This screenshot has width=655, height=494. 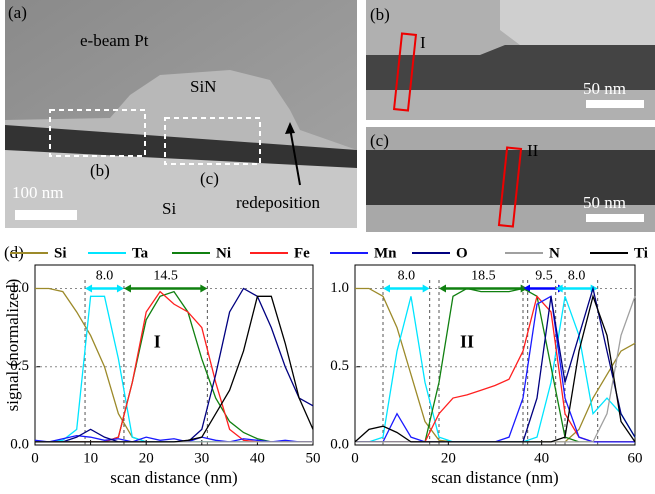 I want to click on image-label: (b), so click(x=380, y=14).